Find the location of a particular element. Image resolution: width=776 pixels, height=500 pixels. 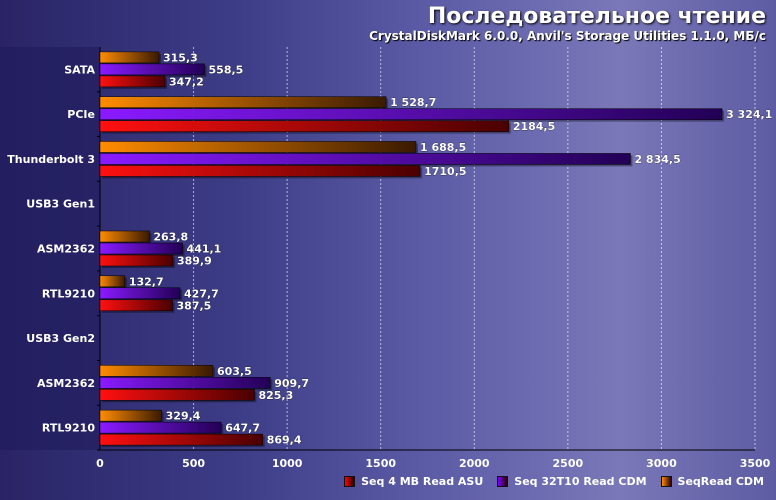

data-label: 869,4 is located at coordinates (284, 440).